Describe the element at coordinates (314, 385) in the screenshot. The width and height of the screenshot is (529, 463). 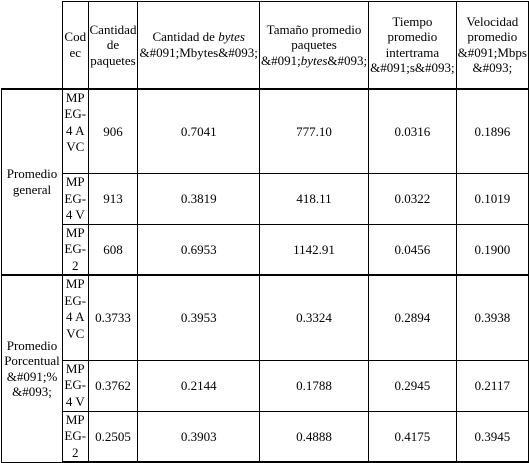
I see `size-cell: 0.1788` at that location.